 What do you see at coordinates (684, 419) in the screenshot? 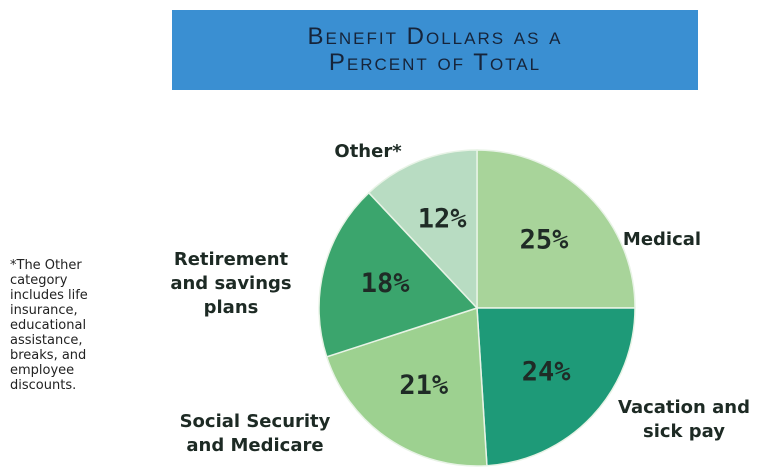
I see `category-label: Vacation and sick pay` at bounding box center [684, 419].